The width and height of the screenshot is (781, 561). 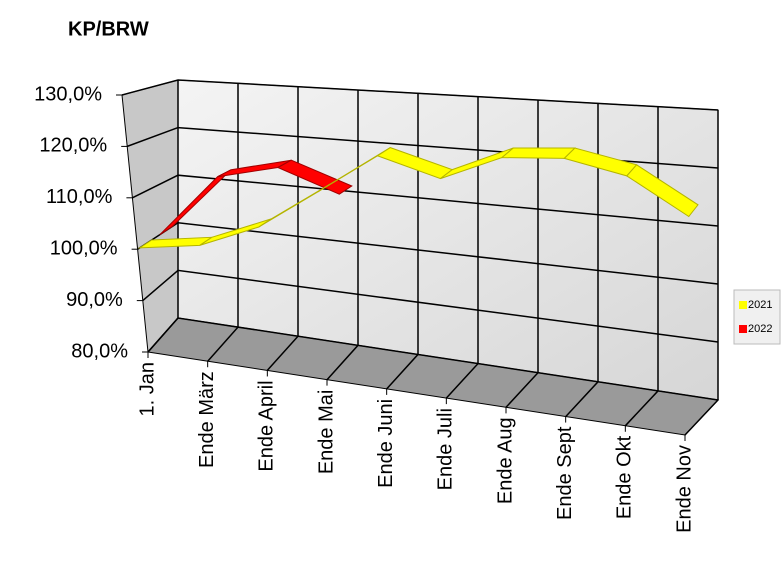 What do you see at coordinates (207, 419) in the screenshot?
I see `x-tick-label: Ende März` at bounding box center [207, 419].